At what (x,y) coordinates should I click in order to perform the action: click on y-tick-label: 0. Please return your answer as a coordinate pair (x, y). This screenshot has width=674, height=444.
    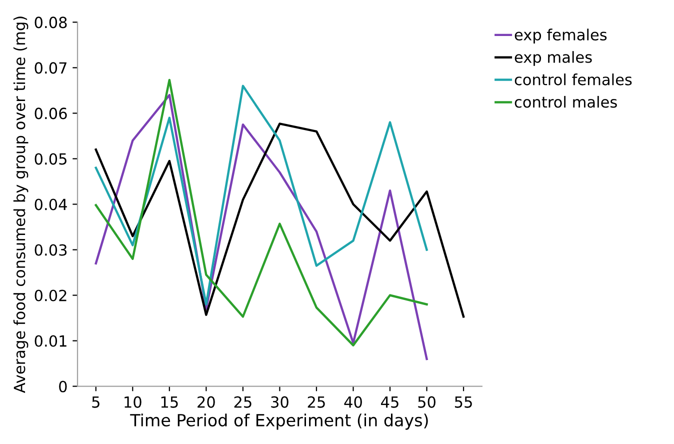
    Looking at the image, I should click on (63, 386).